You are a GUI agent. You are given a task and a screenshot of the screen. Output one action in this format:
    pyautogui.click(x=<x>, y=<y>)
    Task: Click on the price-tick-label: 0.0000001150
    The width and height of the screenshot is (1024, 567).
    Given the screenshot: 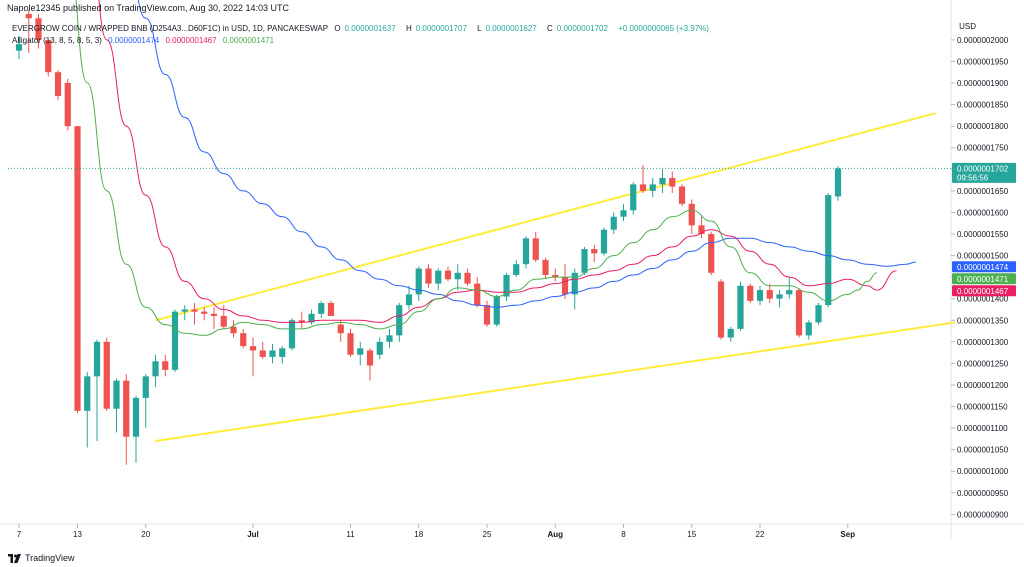 What is the action you would take?
    pyautogui.click(x=982, y=407)
    